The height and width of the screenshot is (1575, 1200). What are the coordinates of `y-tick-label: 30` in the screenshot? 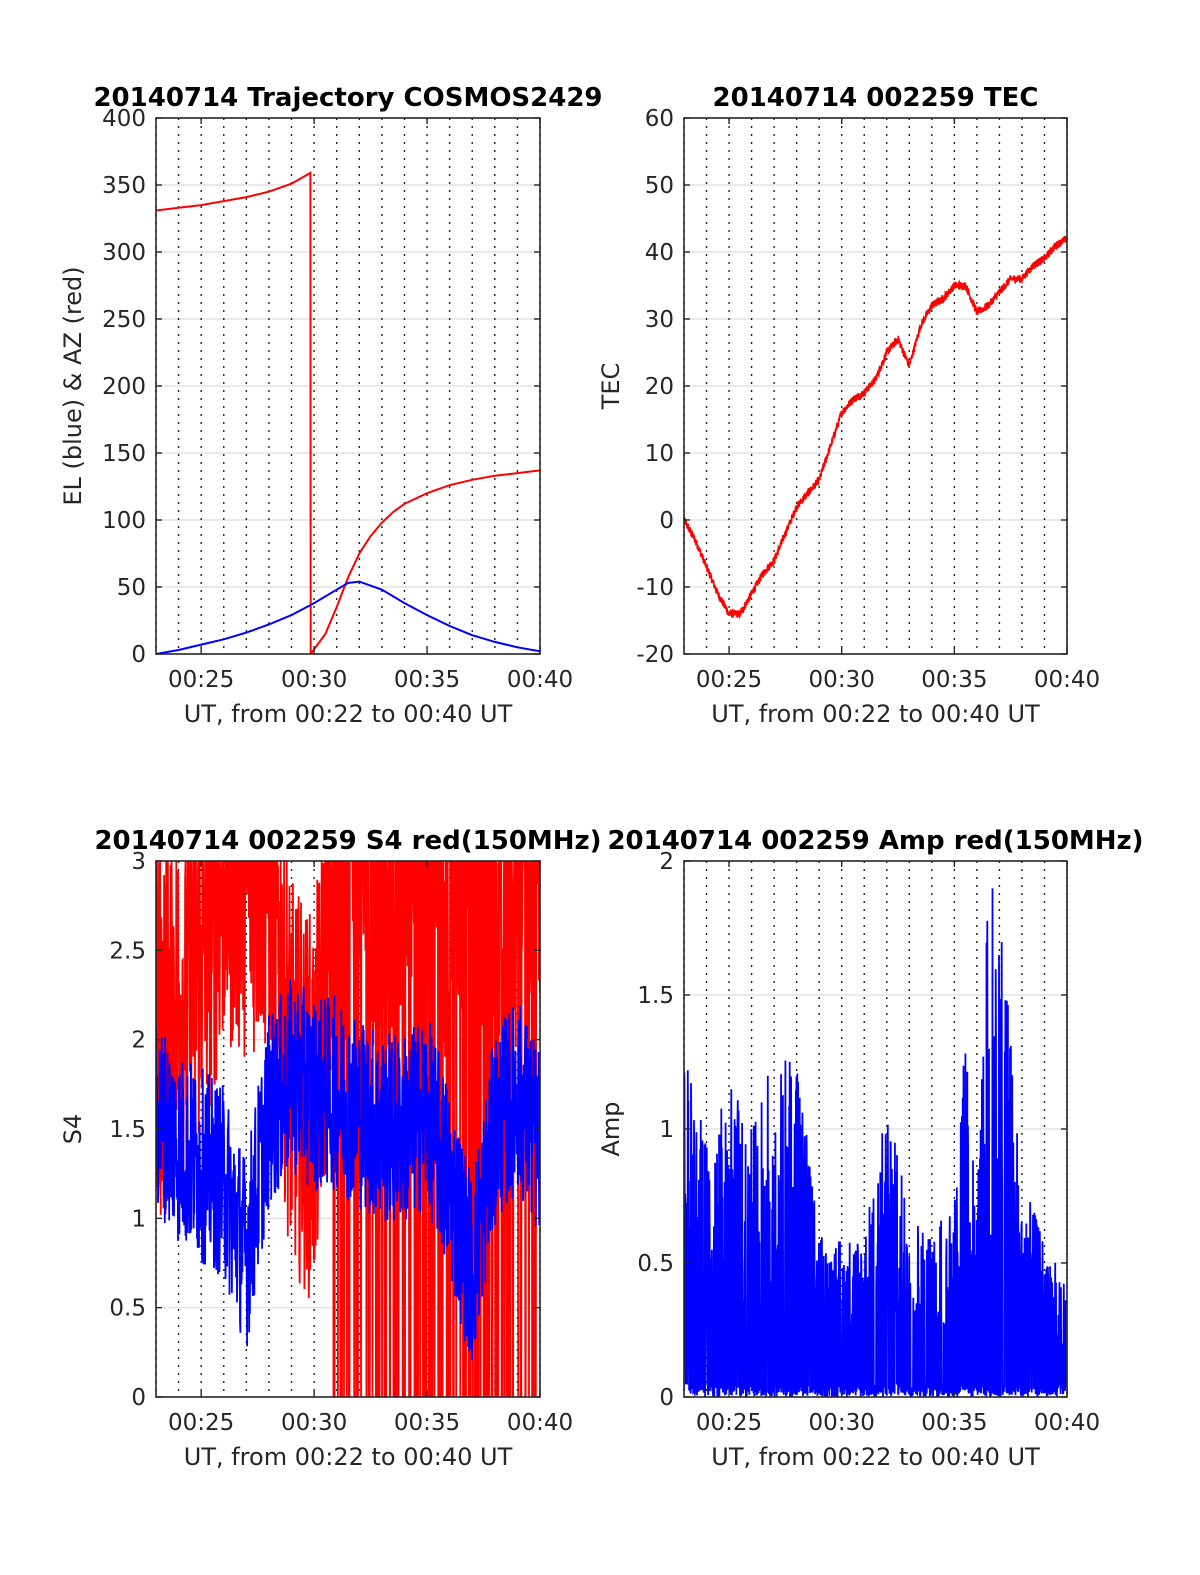 It's located at (659, 320).